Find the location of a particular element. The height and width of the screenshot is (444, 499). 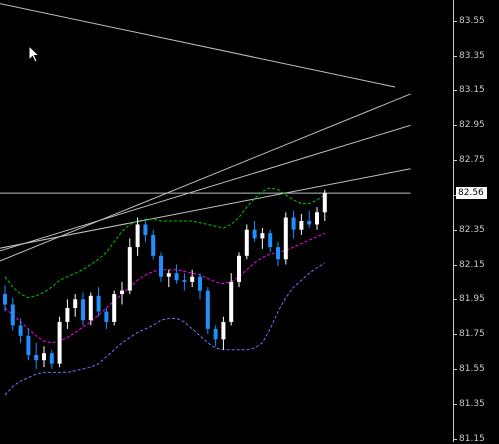

price-tick-label: 83.15 is located at coordinates (472, 90).